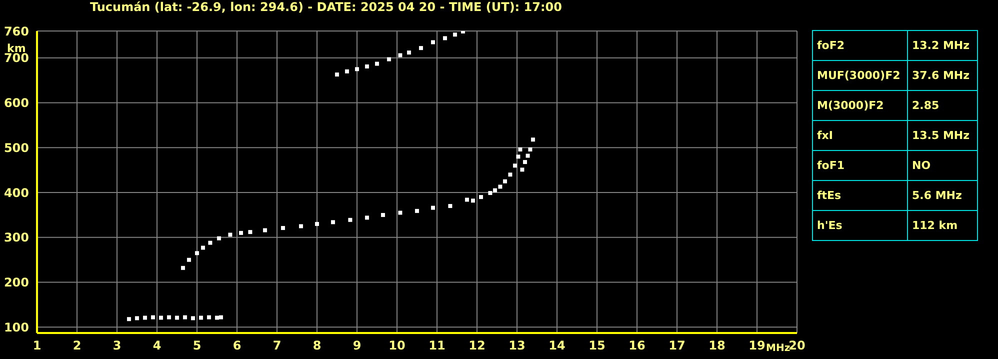  Describe the element at coordinates (943, 165) in the screenshot. I see `text: NO` at that location.